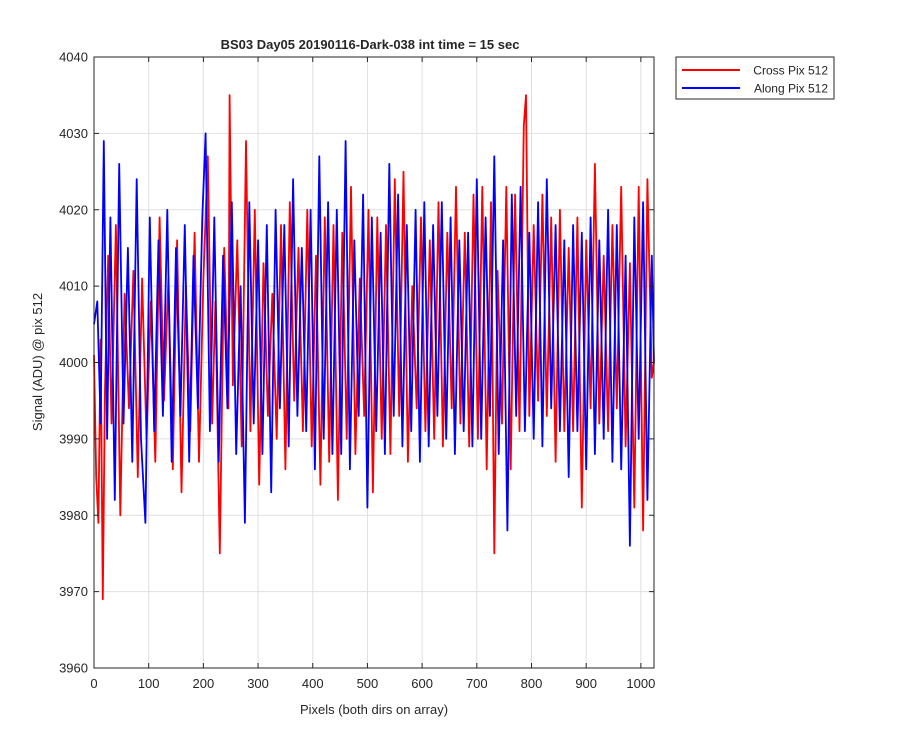 This screenshot has width=900, height=755. Describe the element at coordinates (73, 57) in the screenshot. I see `y-tick-label: 4040` at that location.